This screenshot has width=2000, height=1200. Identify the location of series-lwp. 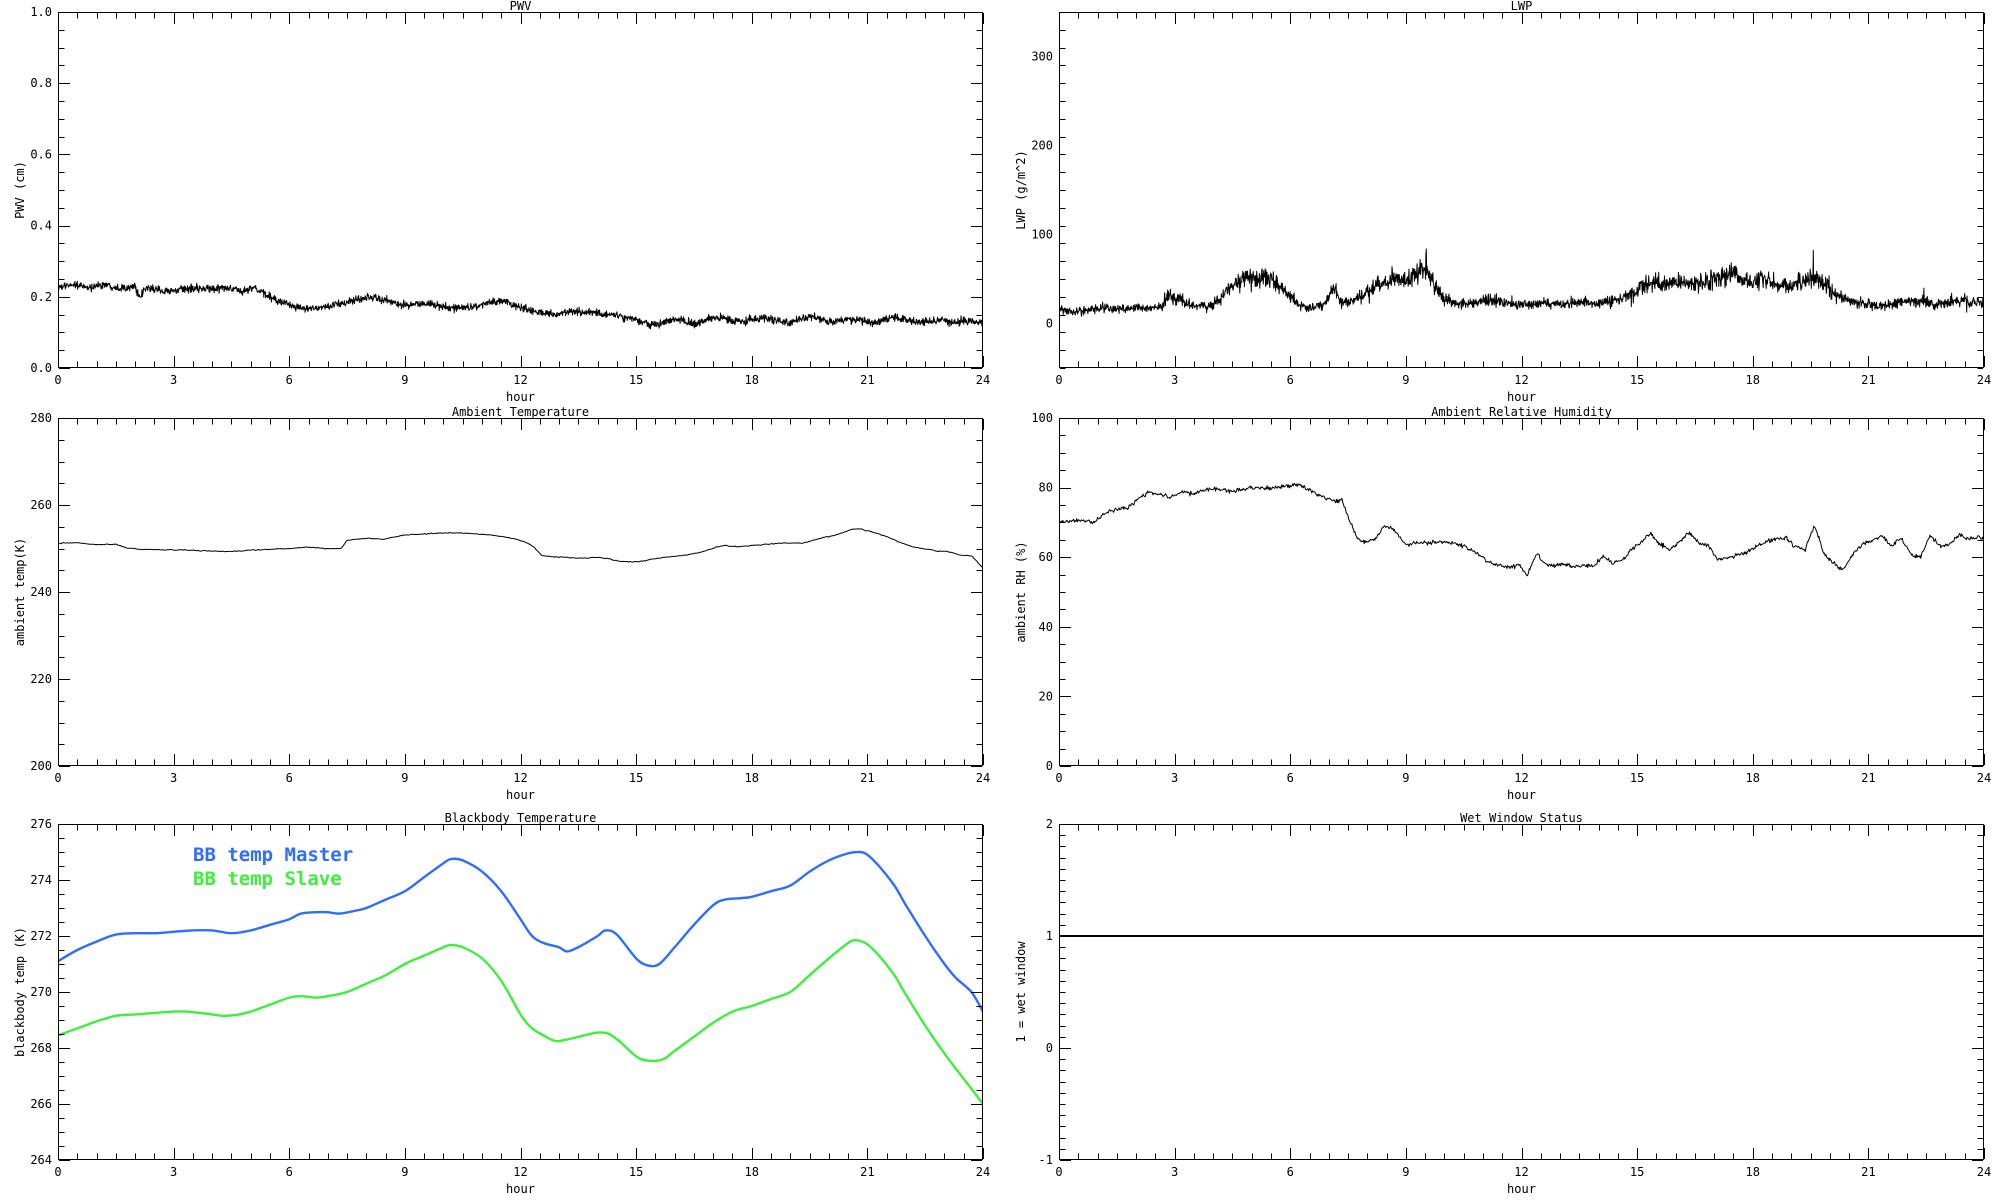
(1521, 282).